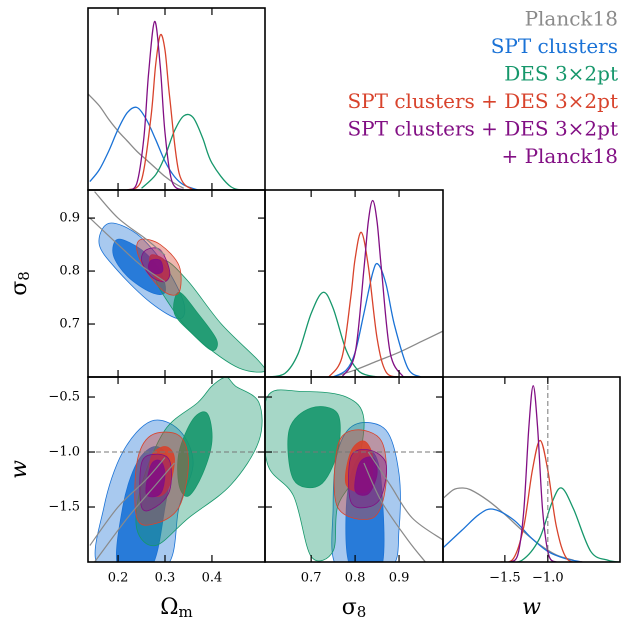 This screenshot has width=623, height=625. What do you see at coordinates (64, 397) in the screenshot?
I see `y-tick-label: −0.5` at bounding box center [64, 397].